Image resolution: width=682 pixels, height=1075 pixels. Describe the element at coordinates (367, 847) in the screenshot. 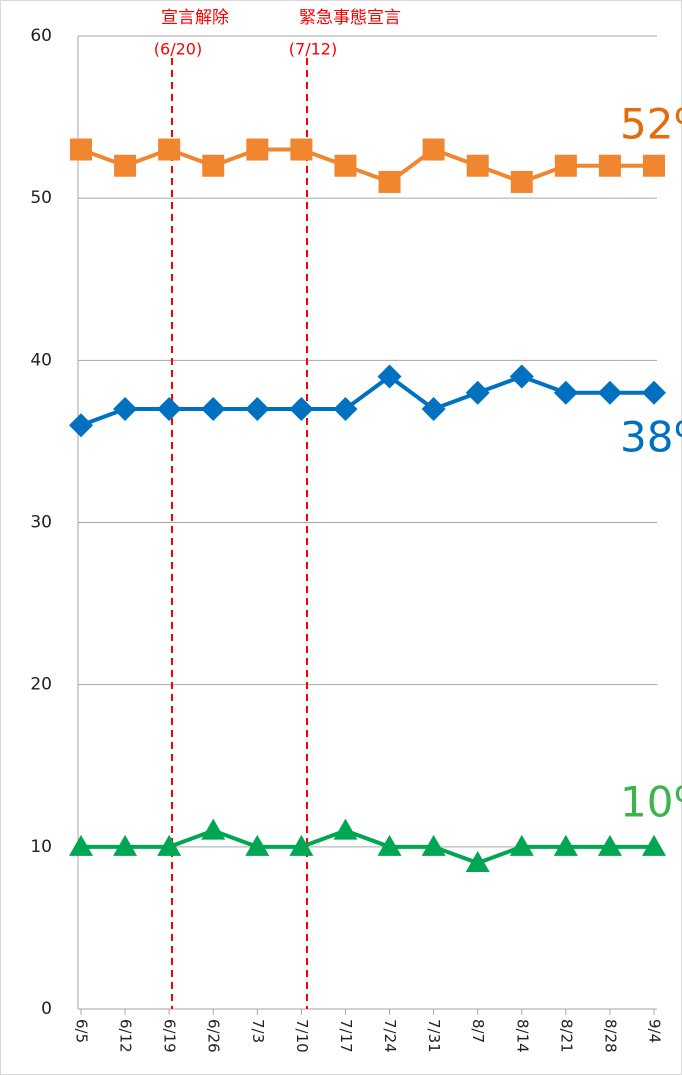

I see `series-line` at that location.